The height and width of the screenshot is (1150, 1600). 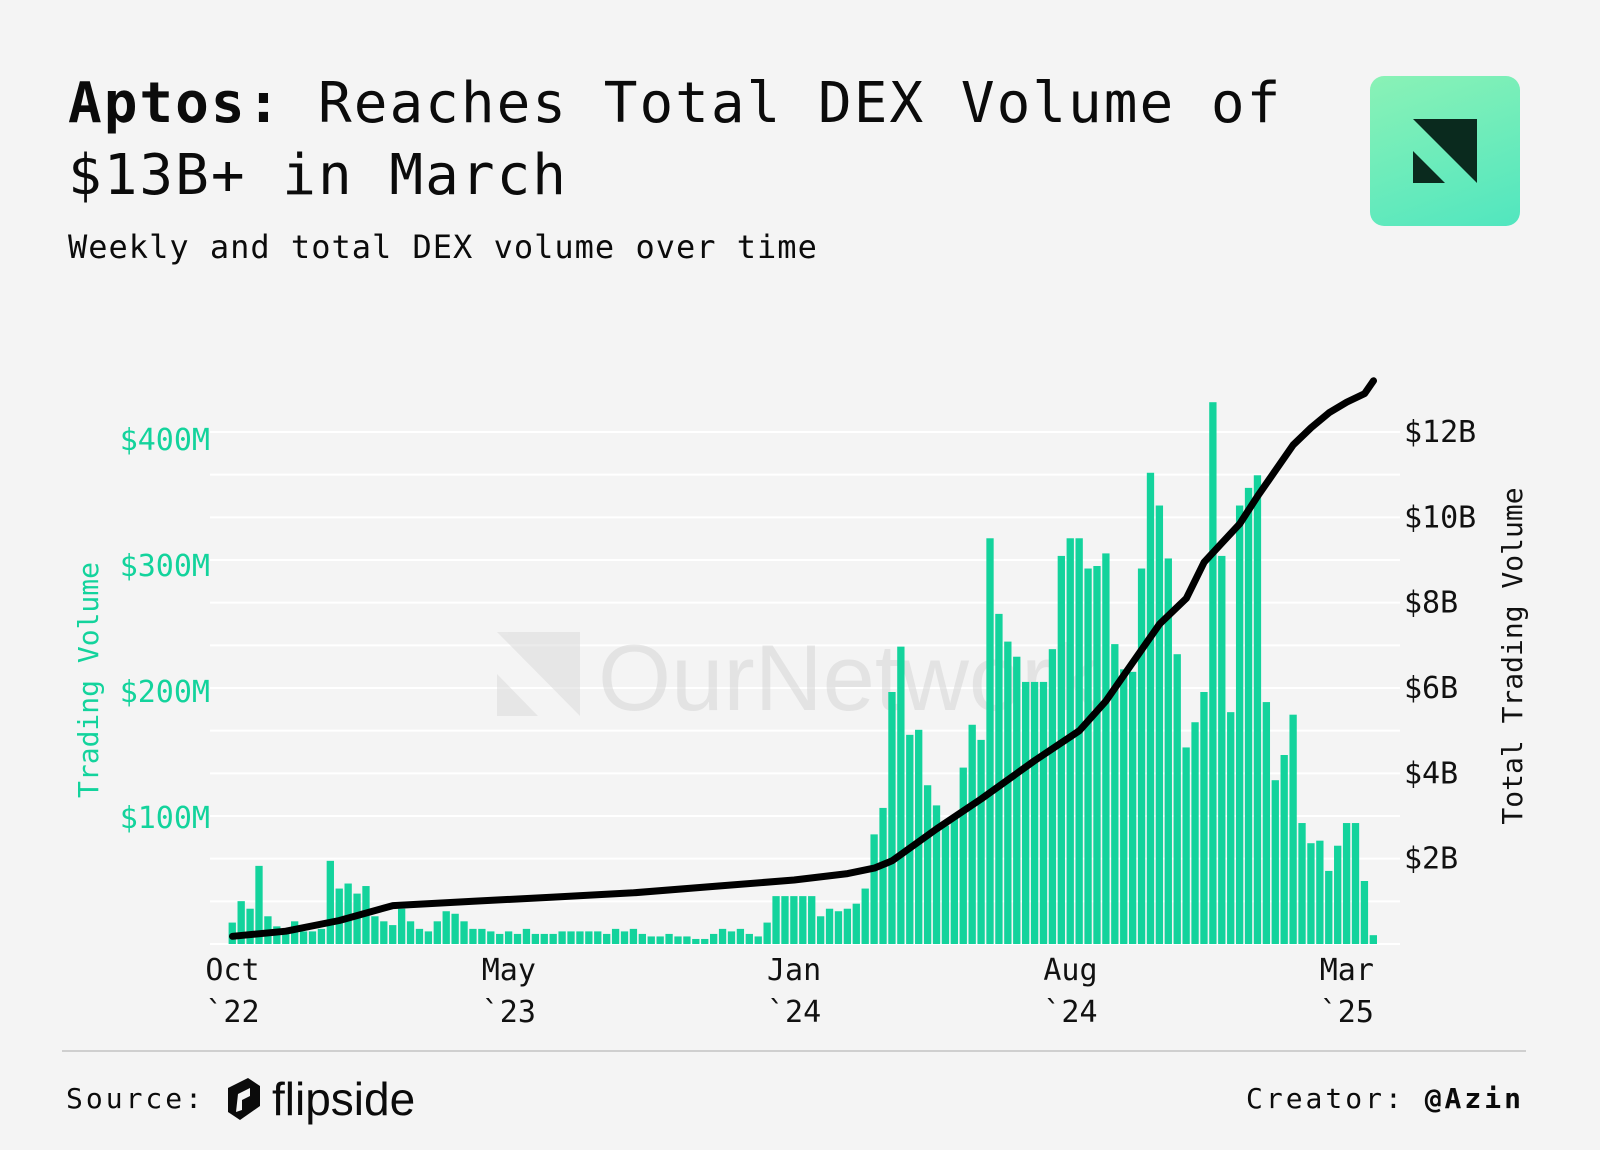 I want to click on source-label: Source:, so click(x=136, y=1098).